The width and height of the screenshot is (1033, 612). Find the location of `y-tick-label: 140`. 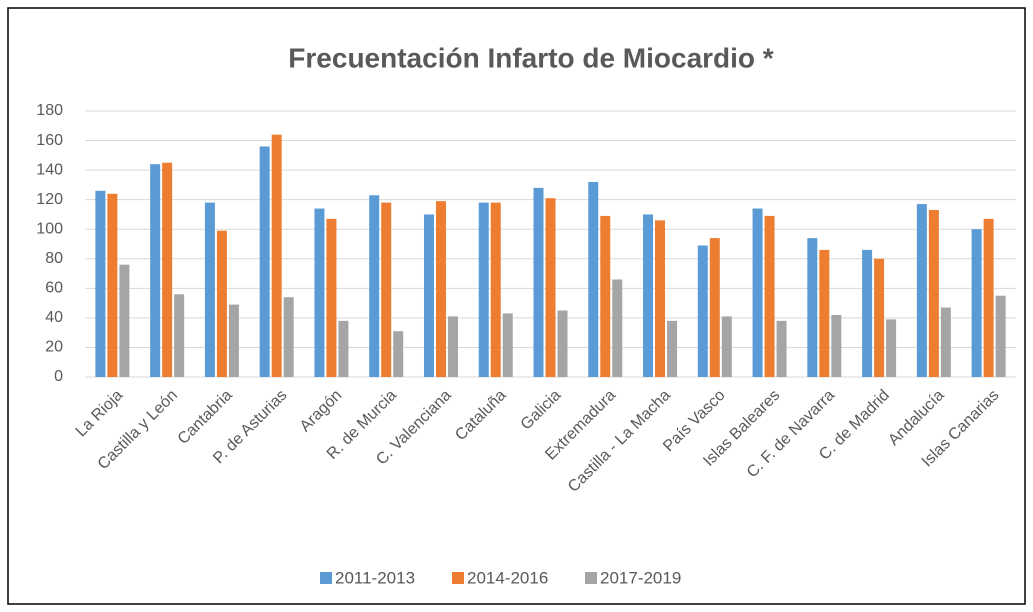

y-tick-label: 140 is located at coordinates (49, 169).